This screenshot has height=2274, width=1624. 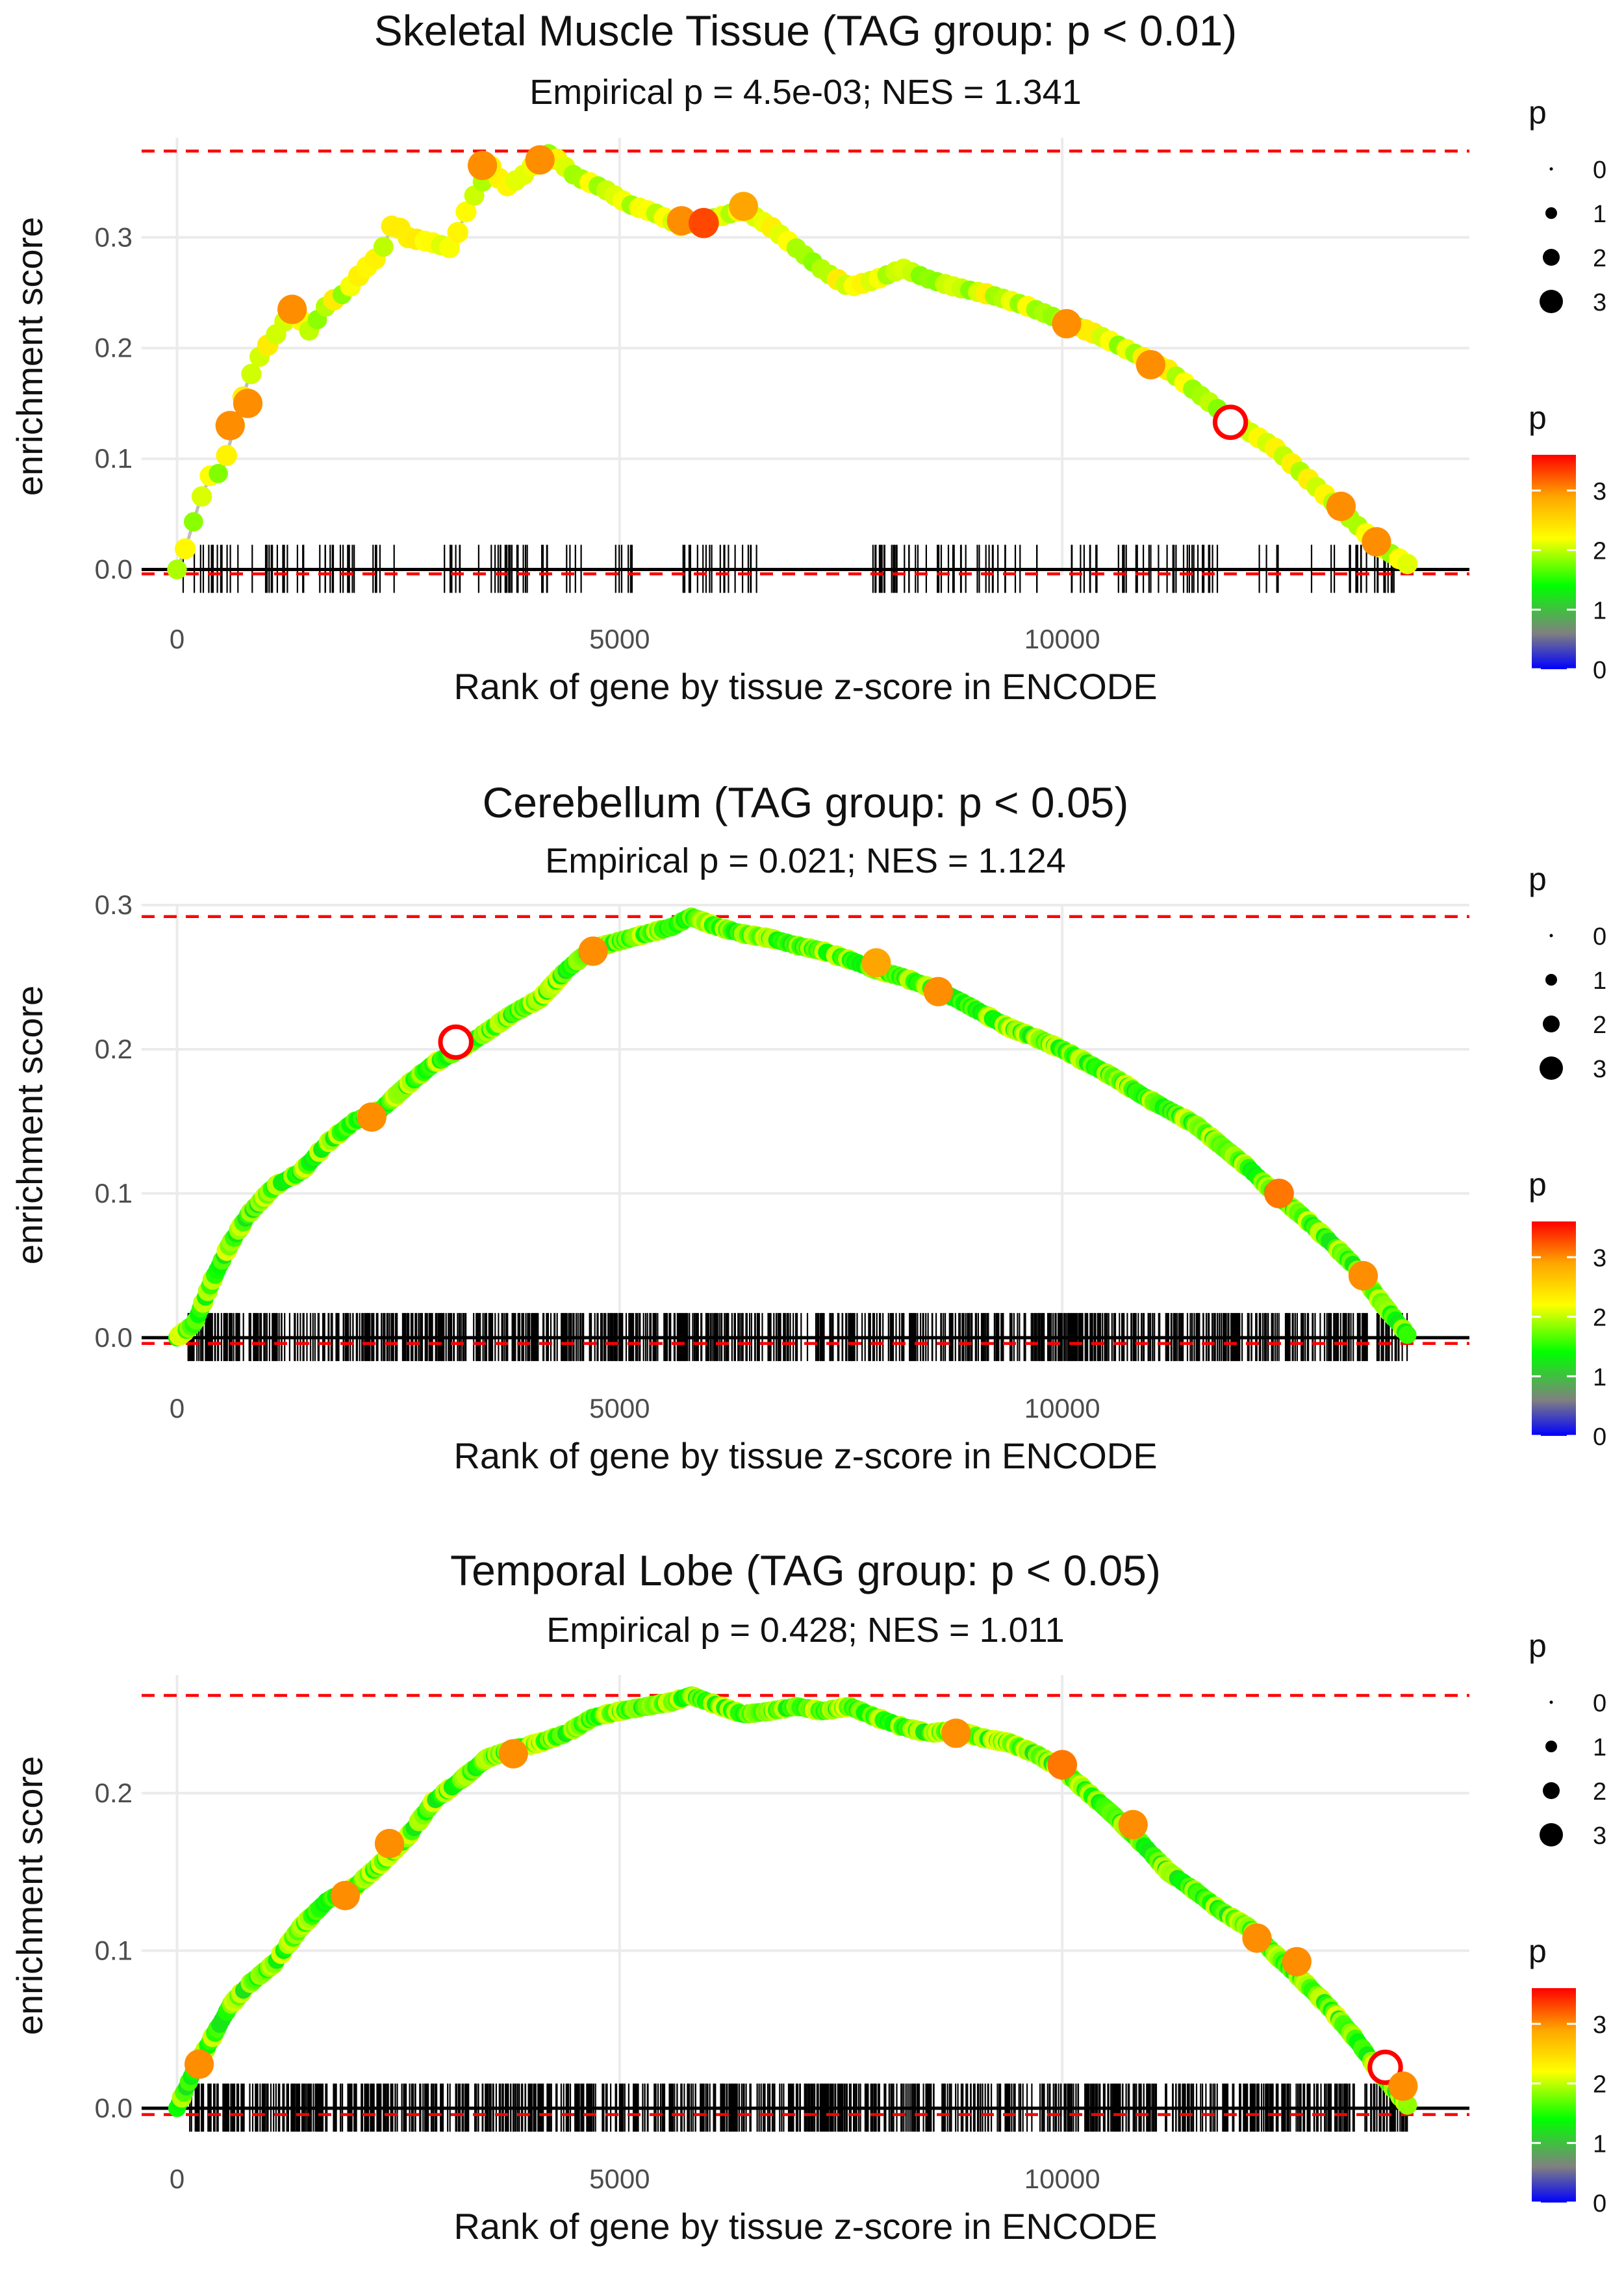 I want to click on enrichment-curve, so click(x=791, y=359).